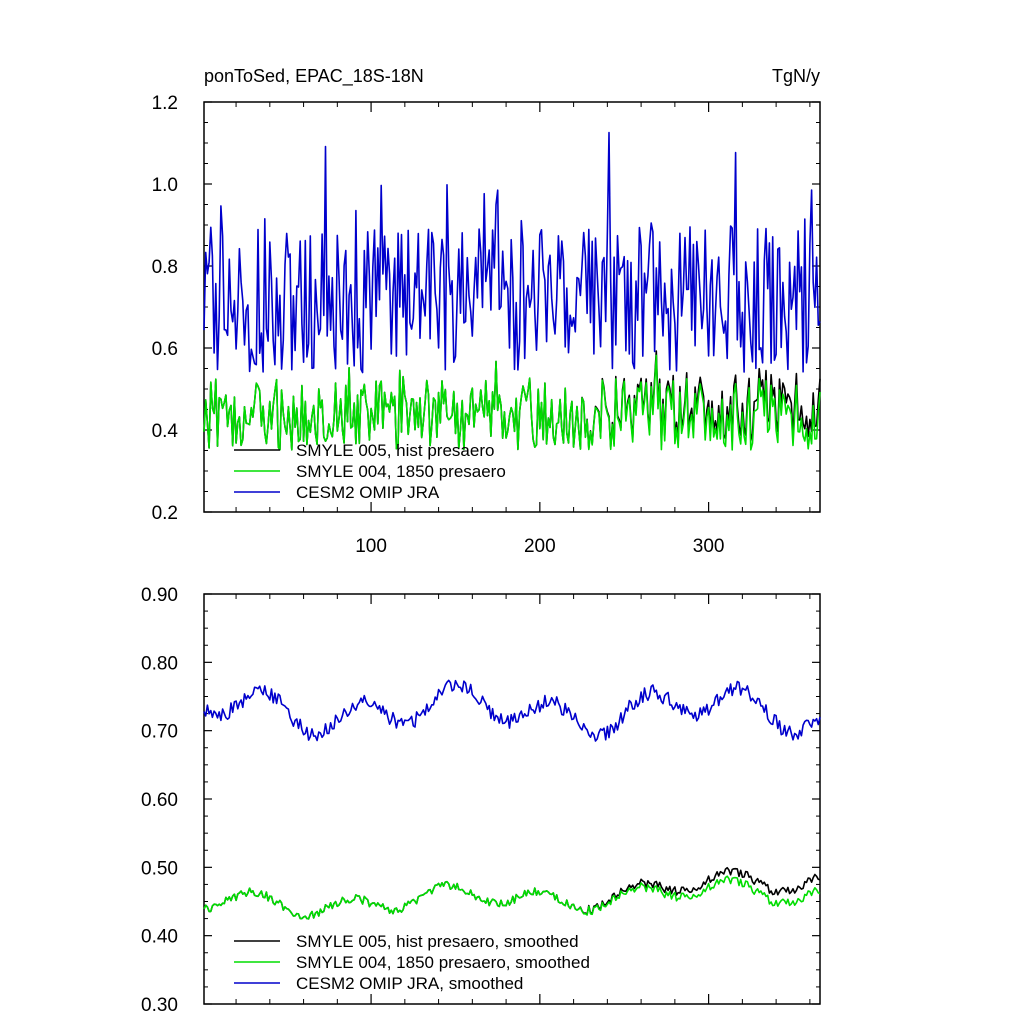 This screenshot has height=1024, width=1024. Describe the element at coordinates (540, 546) in the screenshot. I see `x-tick-label: 200` at that location.